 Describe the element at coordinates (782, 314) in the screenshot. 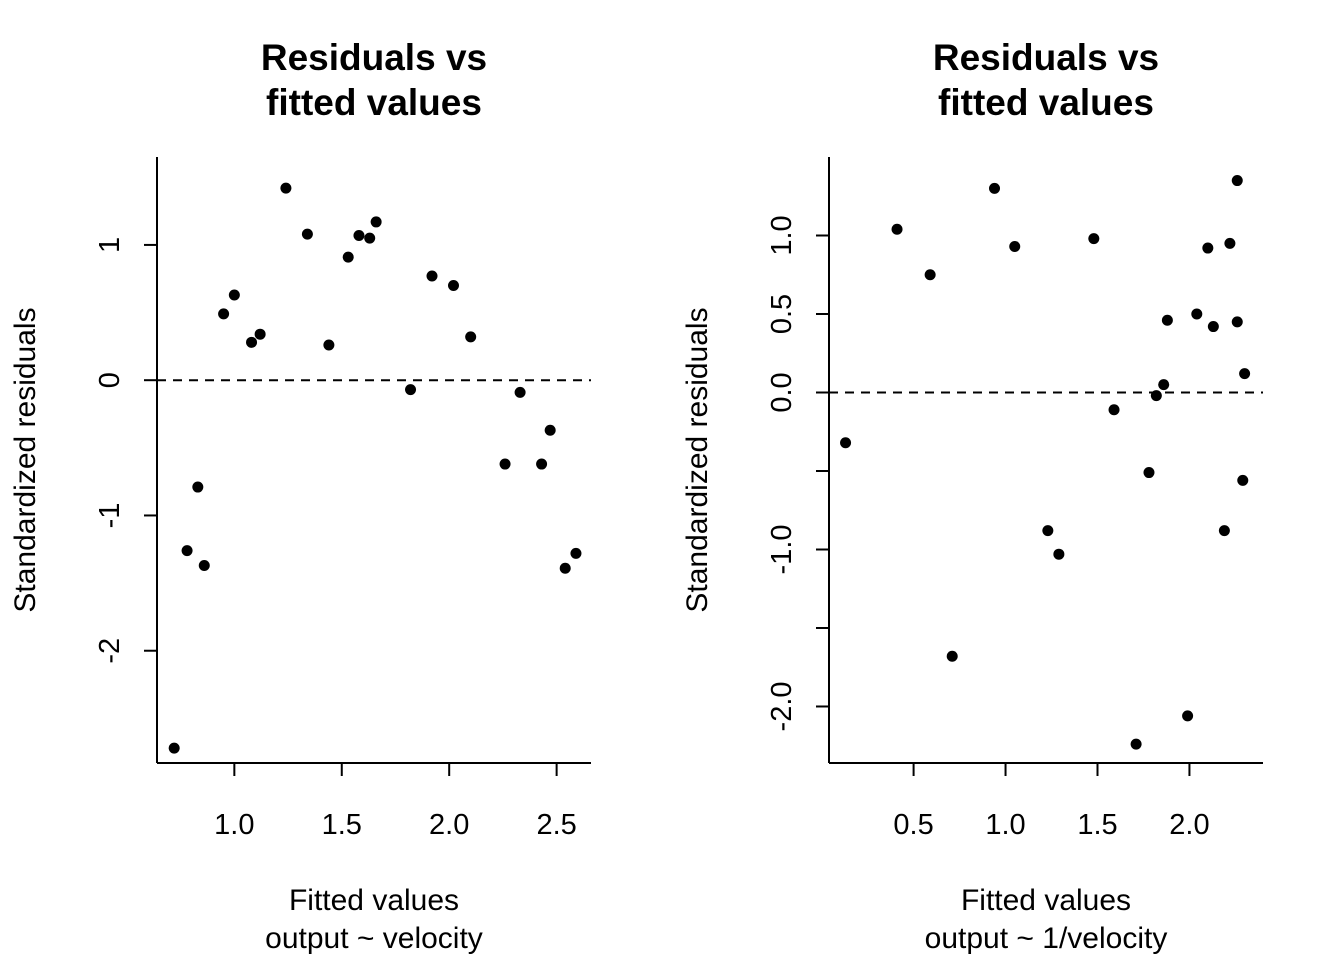

I see `y-tick-label: 0.5` at that location.